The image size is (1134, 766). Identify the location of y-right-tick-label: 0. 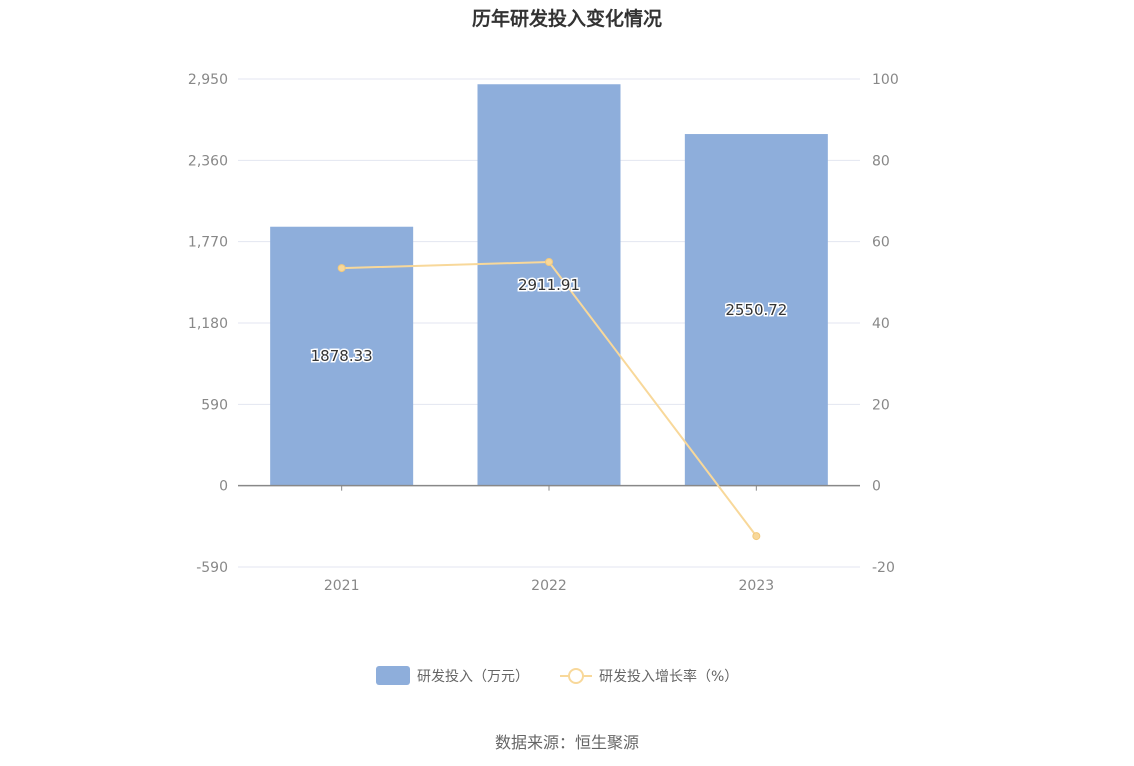
(876, 487).